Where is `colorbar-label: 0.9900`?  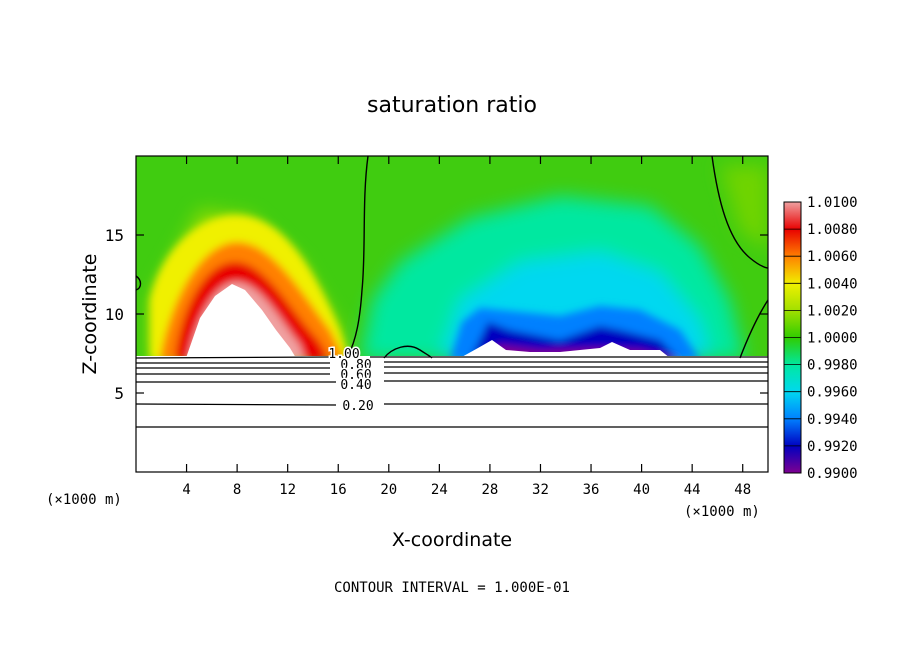 colorbar-label: 0.9900 is located at coordinates (832, 474).